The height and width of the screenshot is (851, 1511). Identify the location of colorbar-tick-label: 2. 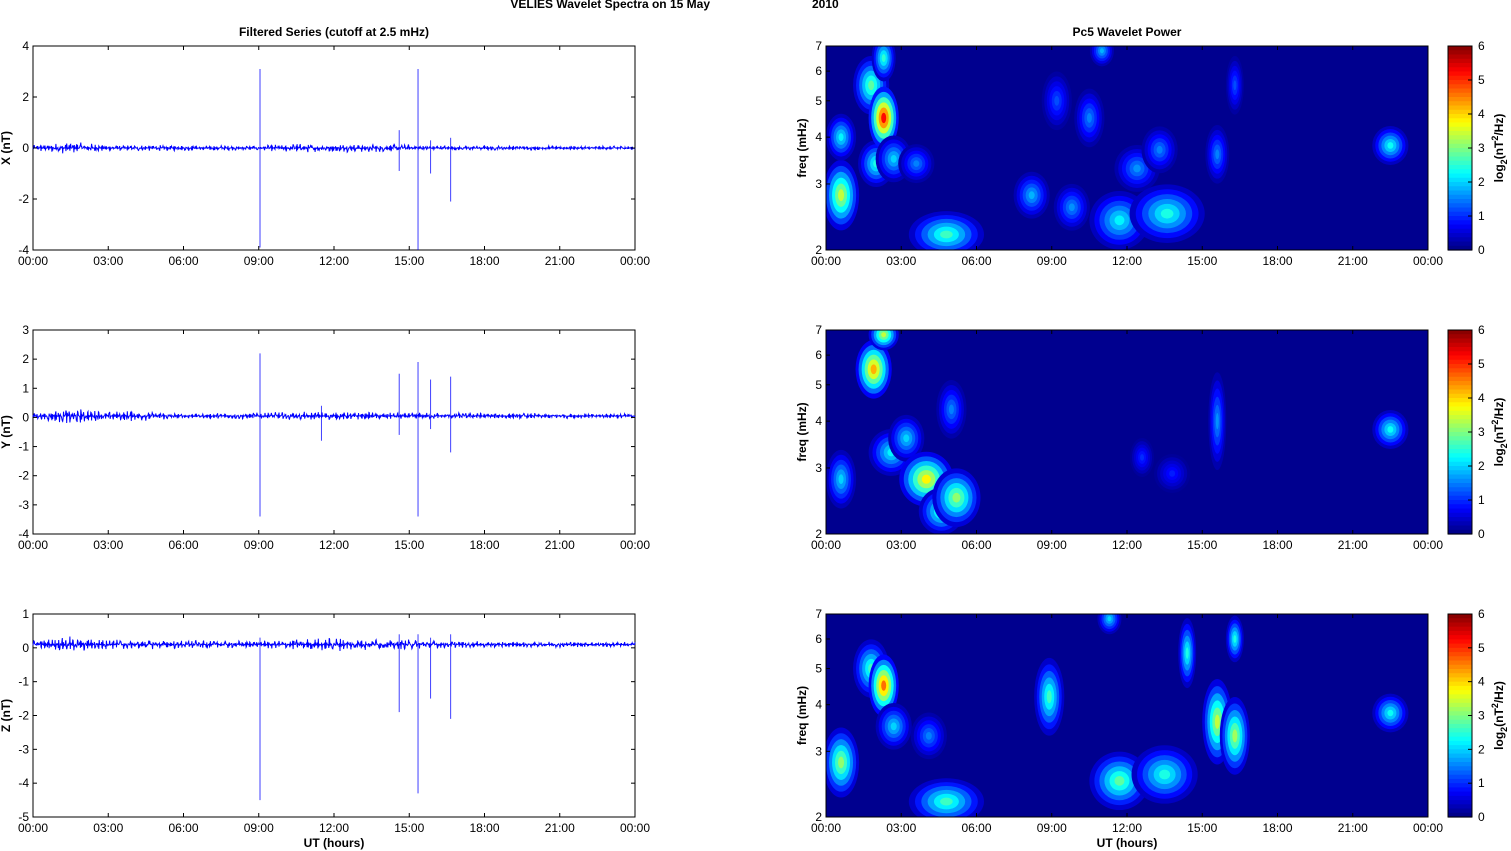
(1481, 466).